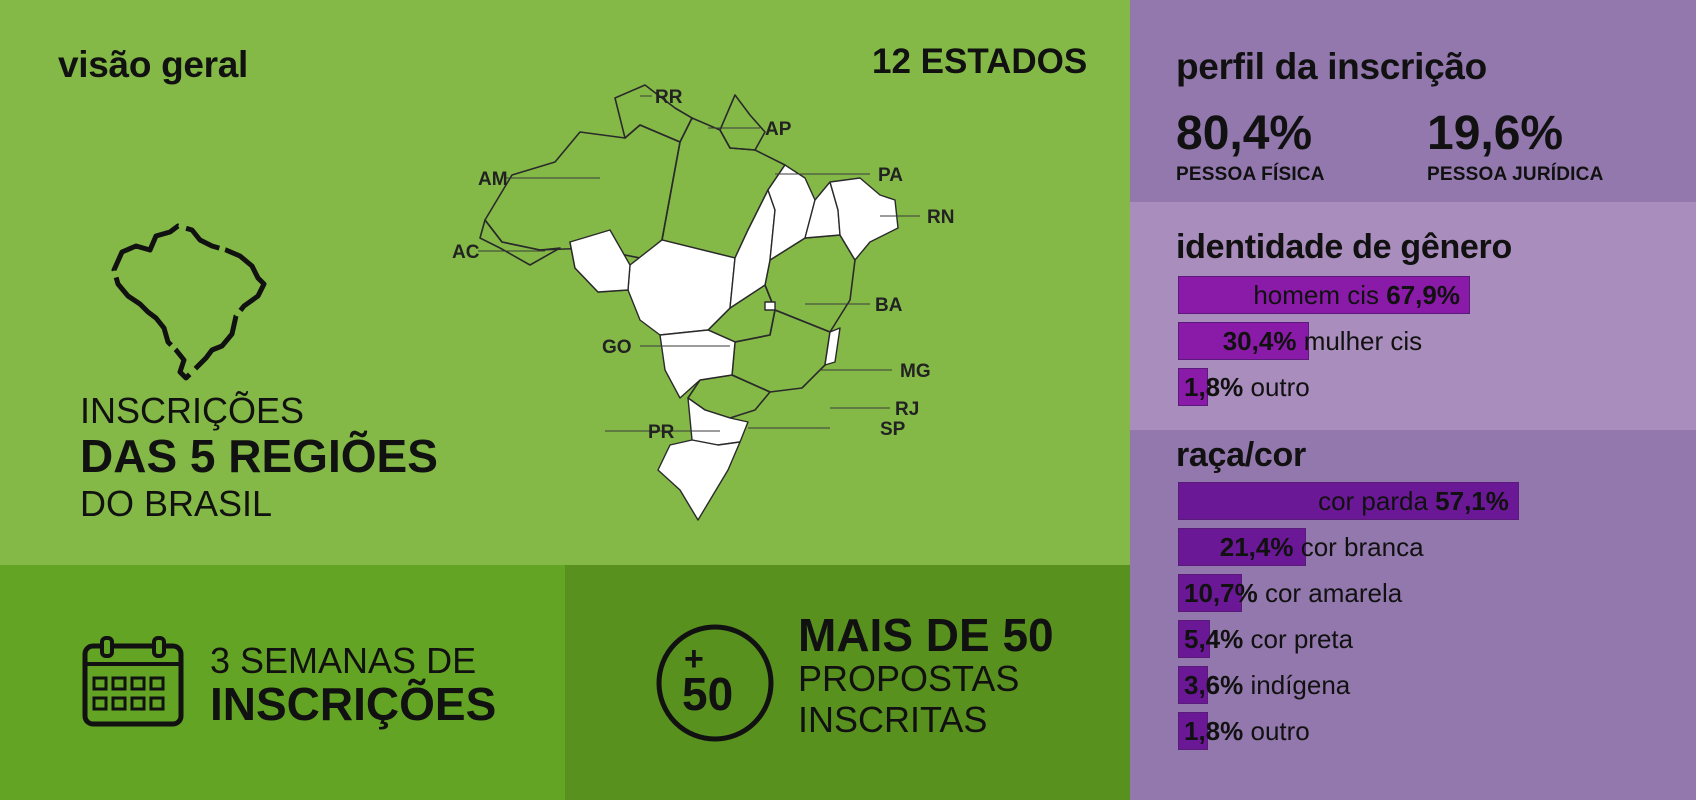 Image resolution: width=1696 pixels, height=800 pixels. Describe the element at coordinates (1300, 685) in the screenshot. I see `bar-label-indigena: indígena` at that location.